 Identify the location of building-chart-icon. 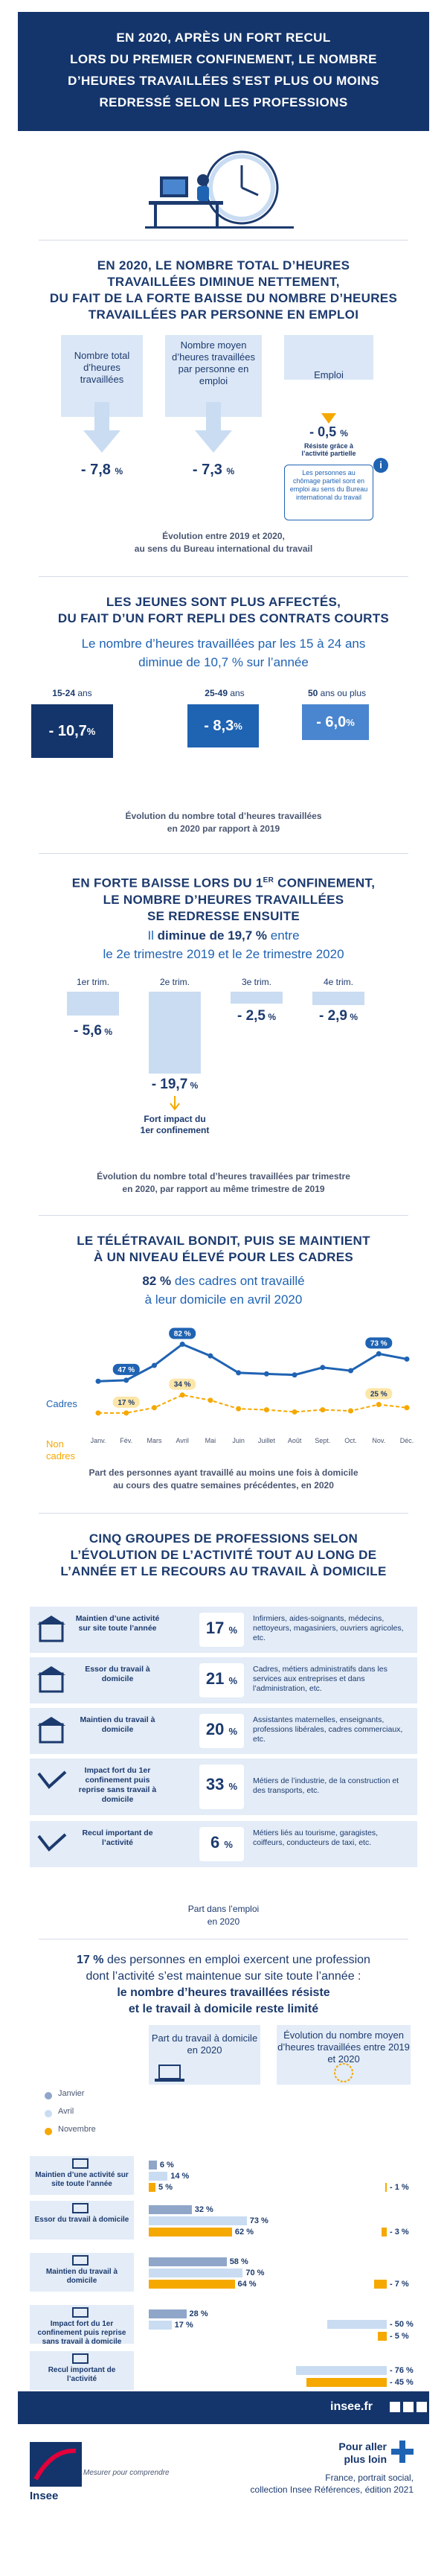
(52, 1630).